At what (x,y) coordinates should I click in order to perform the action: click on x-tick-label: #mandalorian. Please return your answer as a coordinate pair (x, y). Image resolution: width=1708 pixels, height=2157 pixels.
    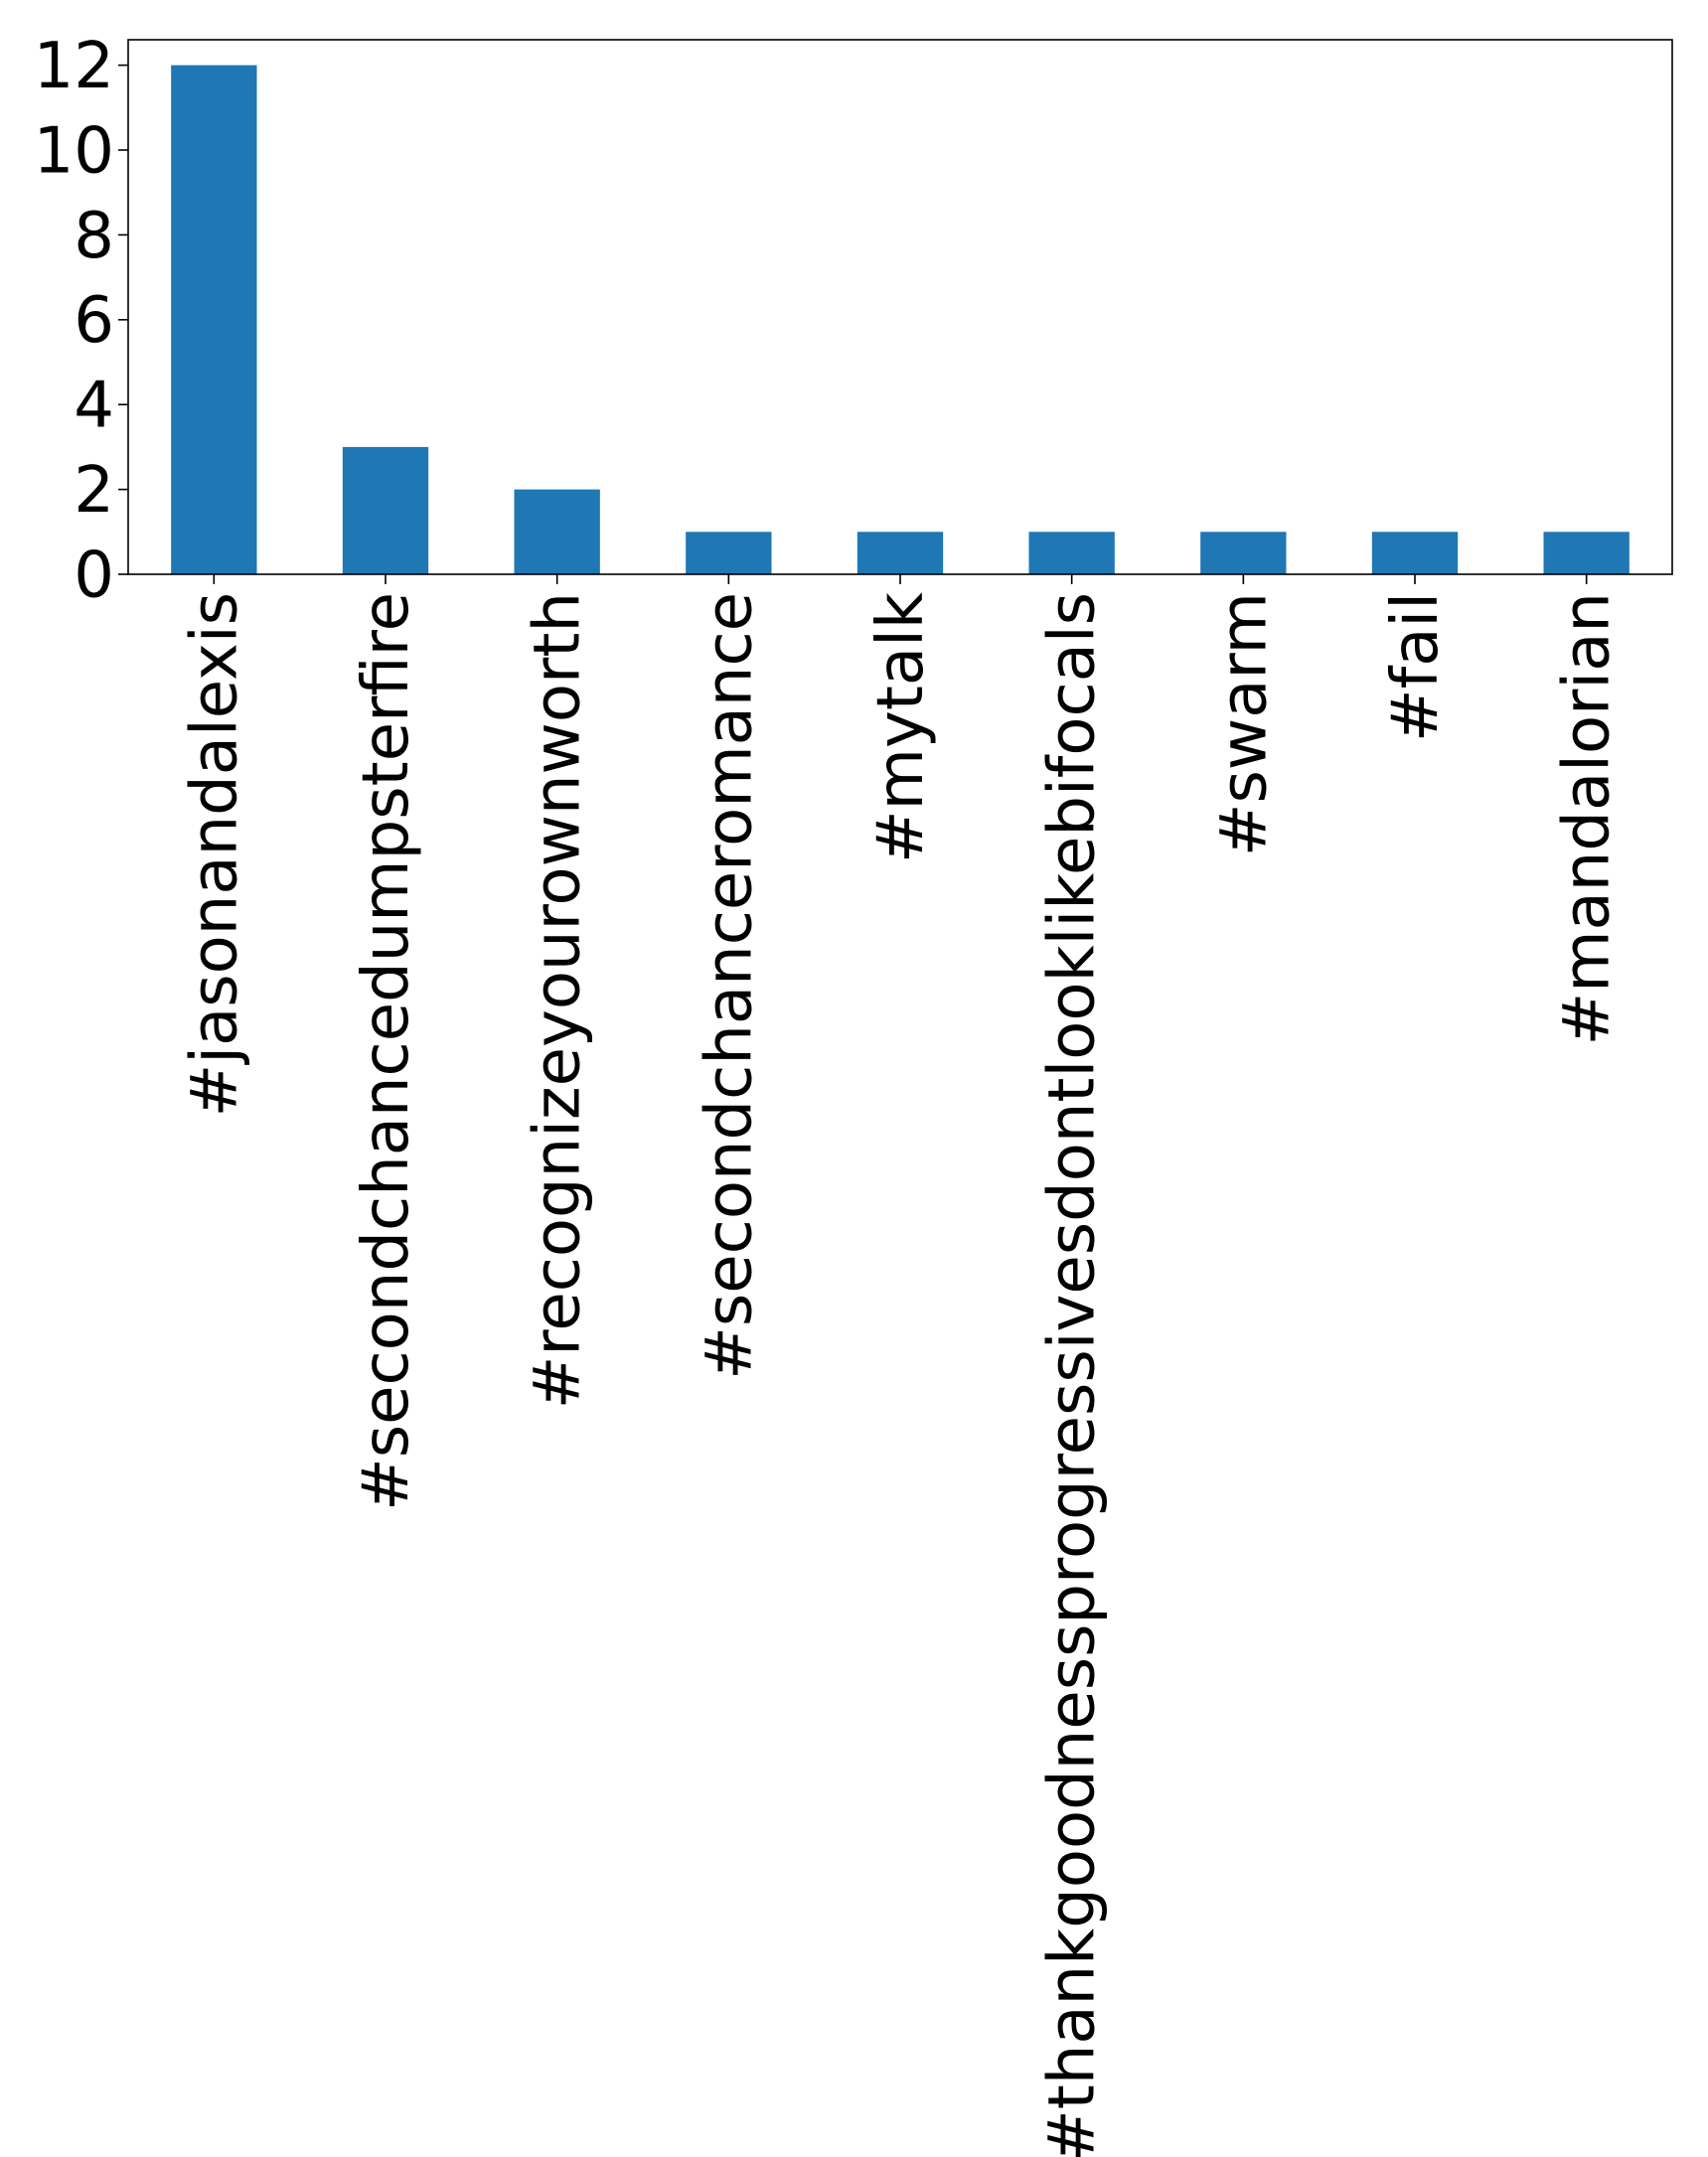
    Looking at the image, I should click on (1588, 818).